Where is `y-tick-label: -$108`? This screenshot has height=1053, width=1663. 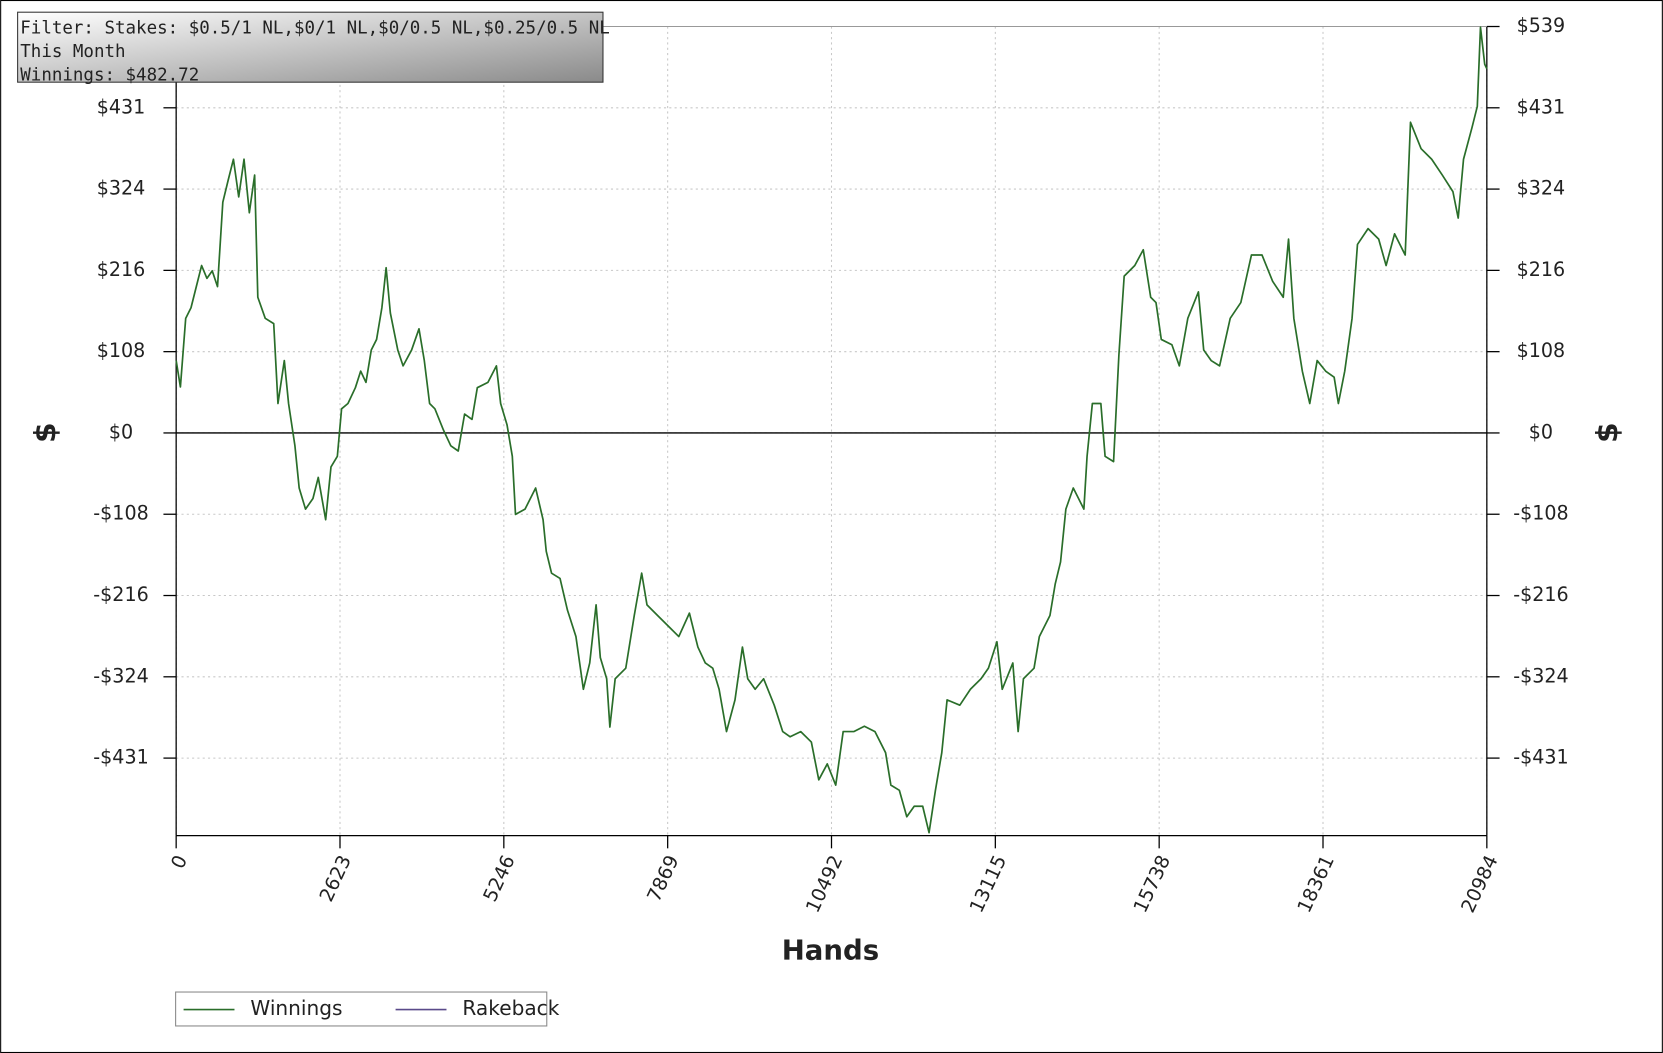
y-tick-label: -$108 is located at coordinates (120, 514).